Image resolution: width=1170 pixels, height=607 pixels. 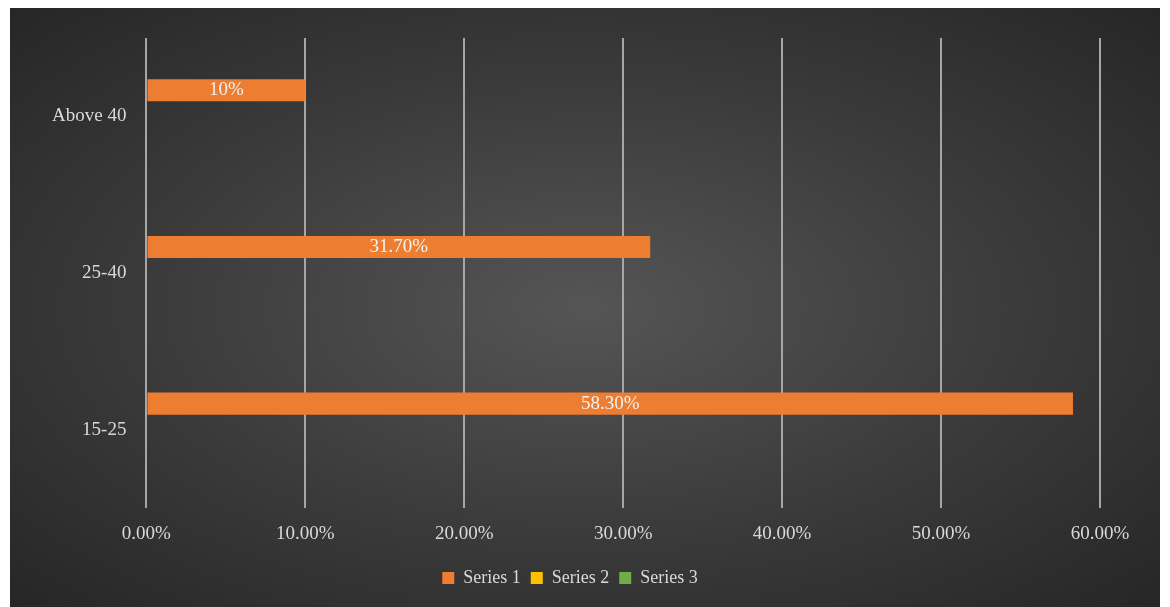 What do you see at coordinates (305, 532) in the screenshot?
I see `x-tick-label: 10.00%` at bounding box center [305, 532].